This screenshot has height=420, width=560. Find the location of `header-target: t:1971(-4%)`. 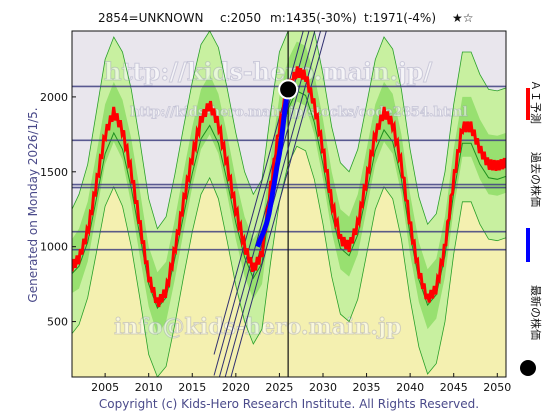

header-target: t:1971(-4%) is located at coordinates (400, 18).